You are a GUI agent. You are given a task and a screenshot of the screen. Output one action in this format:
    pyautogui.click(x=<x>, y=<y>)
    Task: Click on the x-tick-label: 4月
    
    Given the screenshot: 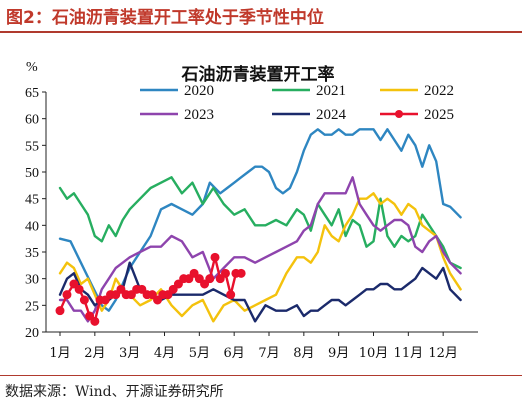 What is the action you would take?
    pyautogui.click(x=164, y=353)
    